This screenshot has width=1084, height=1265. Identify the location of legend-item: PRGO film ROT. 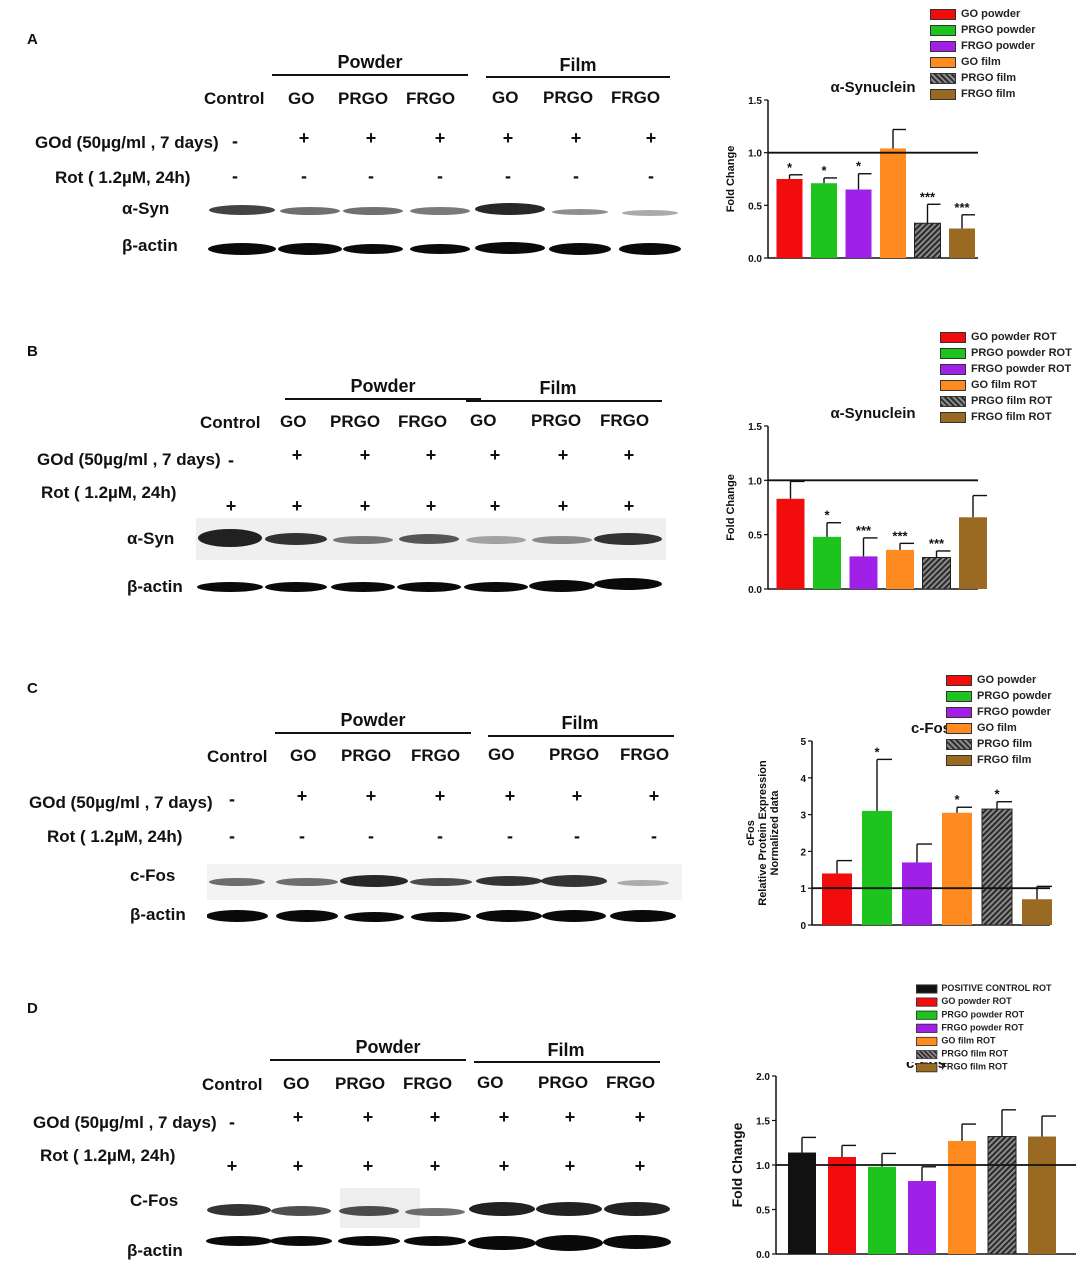
(984, 1054).